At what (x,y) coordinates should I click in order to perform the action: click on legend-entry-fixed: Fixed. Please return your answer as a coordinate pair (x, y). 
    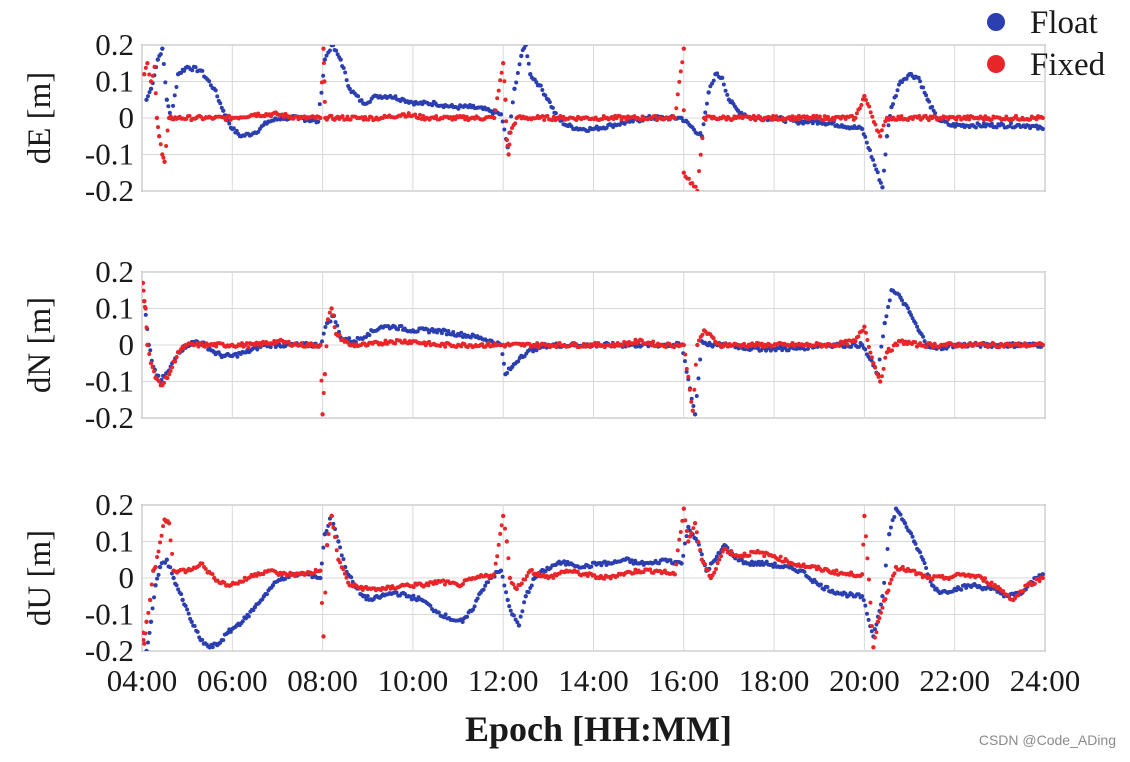
    Looking at the image, I should click on (1046, 65).